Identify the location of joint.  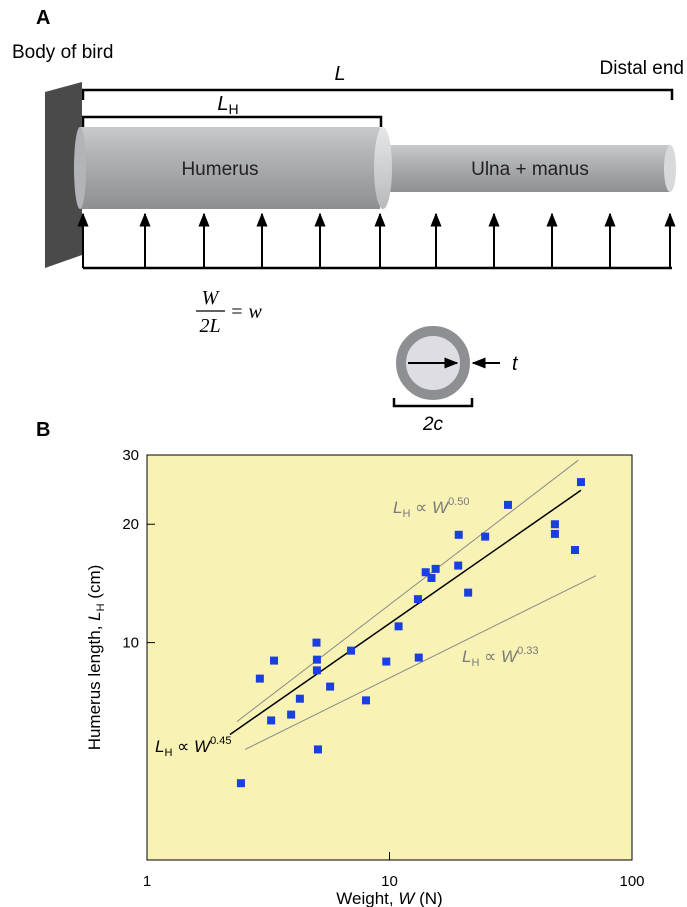
(383, 168).